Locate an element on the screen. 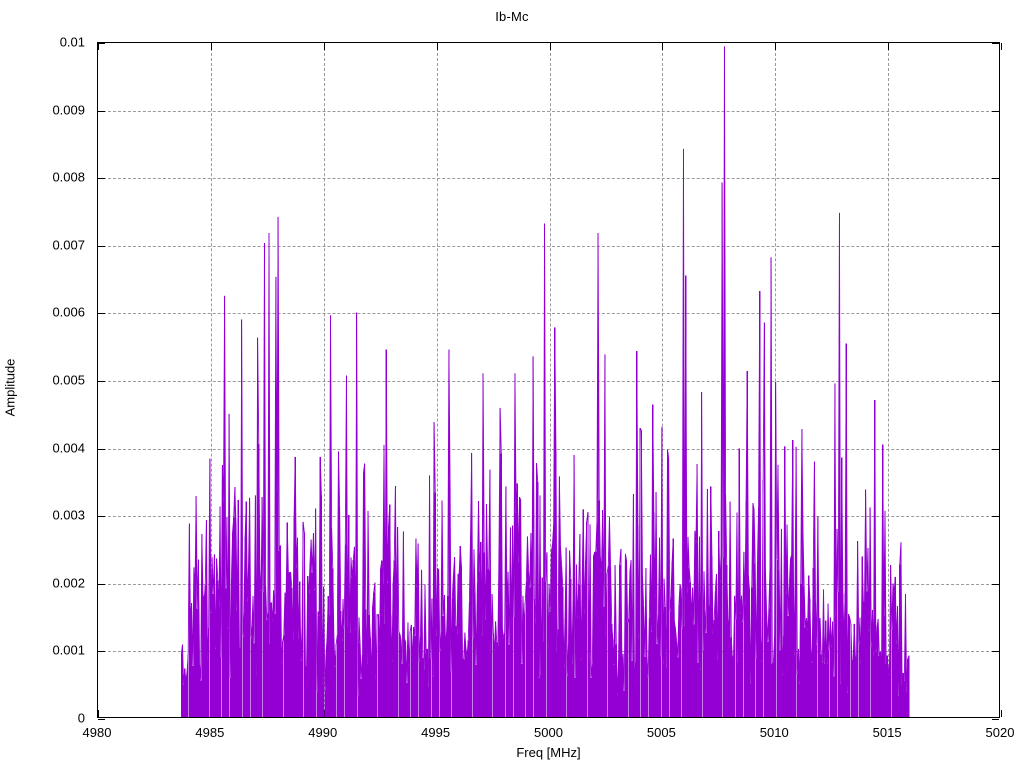 This screenshot has height=768, width=1024. x-tick-label: 5000 is located at coordinates (548, 732).